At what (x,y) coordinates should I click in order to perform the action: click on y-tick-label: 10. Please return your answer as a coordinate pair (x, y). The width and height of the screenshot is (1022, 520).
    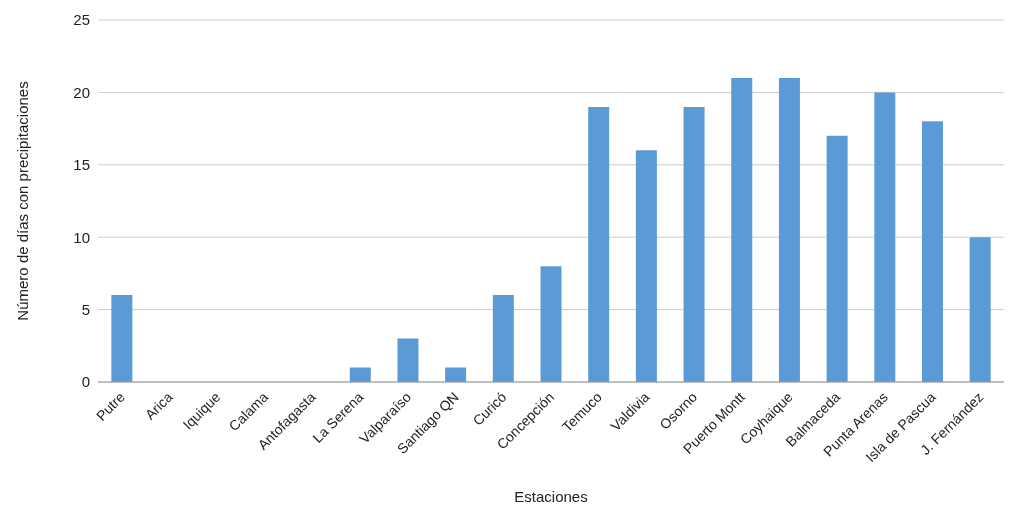
    Looking at the image, I should click on (81, 237).